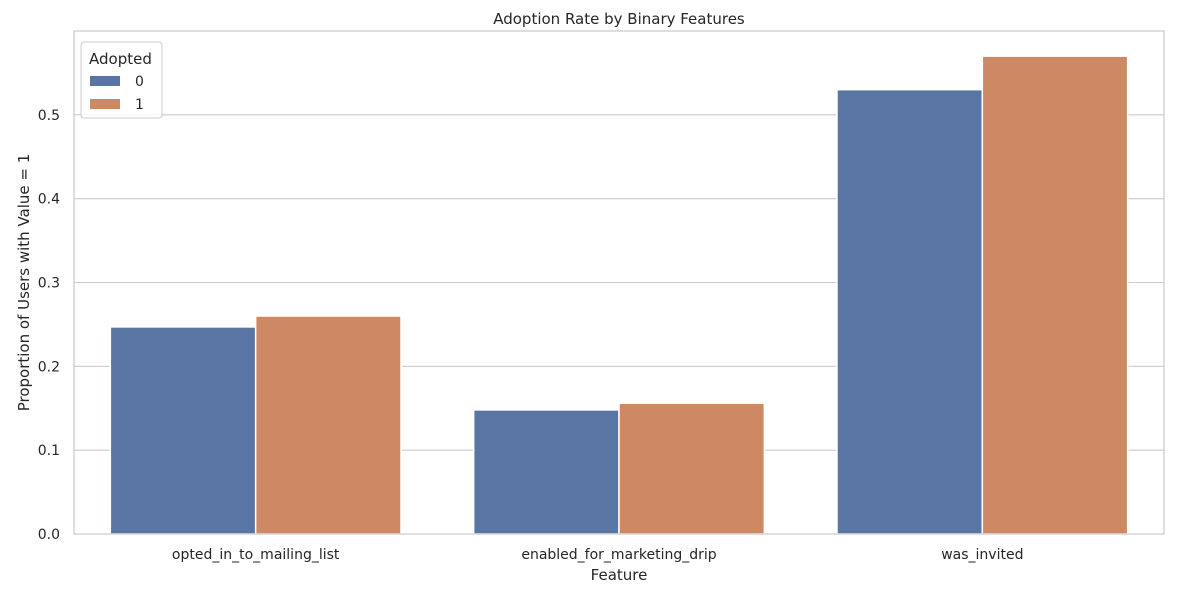 The height and width of the screenshot is (600, 1200). What do you see at coordinates (139, 105) in the screenshot?
I see `legend-label: 1` at bounding box center [139, 105].